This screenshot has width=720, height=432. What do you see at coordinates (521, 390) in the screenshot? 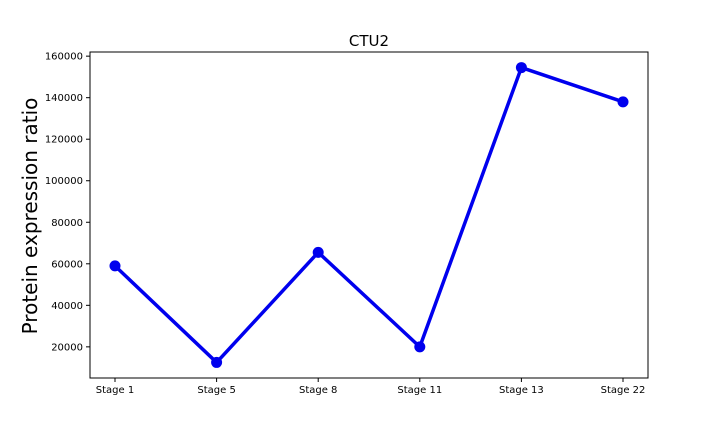
I see `x-tick-label: Stage 13` at bounding box center [521, 390].